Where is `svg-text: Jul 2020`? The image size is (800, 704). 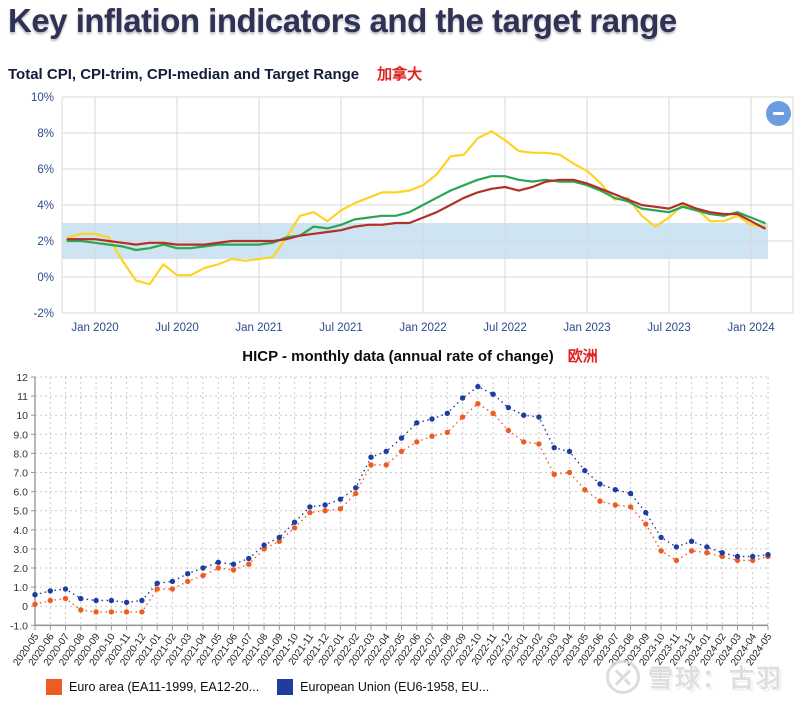 svg-text: Jul 2020 is located at coordinates (176, 328).